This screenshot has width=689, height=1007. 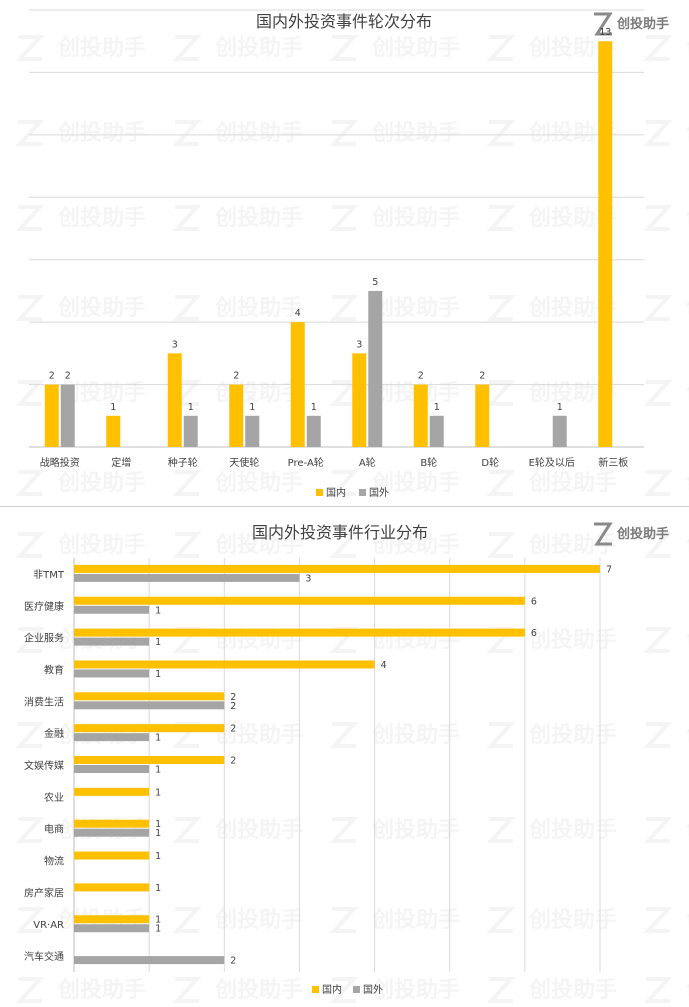 I want to click on category-tick-label: E轮及以后, so click(x=552, y=462).